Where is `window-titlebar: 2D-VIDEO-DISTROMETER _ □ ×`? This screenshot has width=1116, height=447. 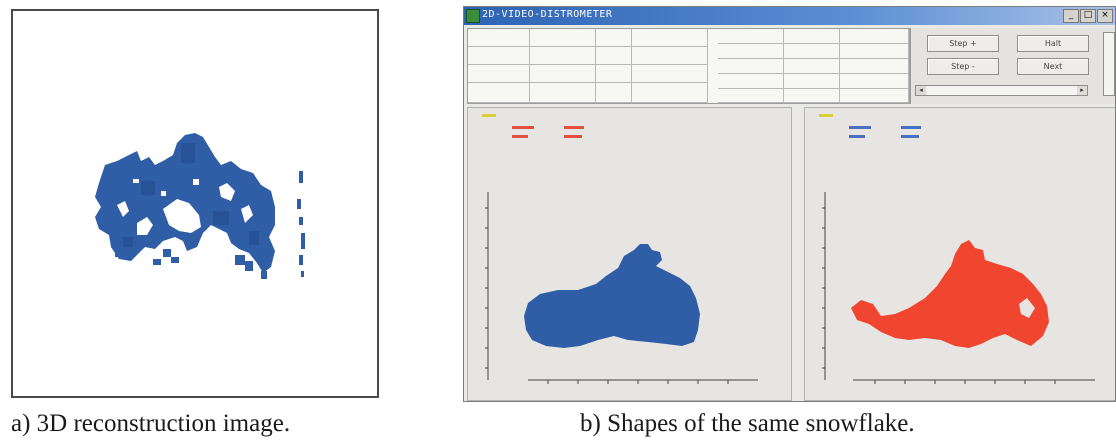
window-titlebar: 2D-VIDEO-DISTROMETER _ □ × is located at coordinates (789, 16).